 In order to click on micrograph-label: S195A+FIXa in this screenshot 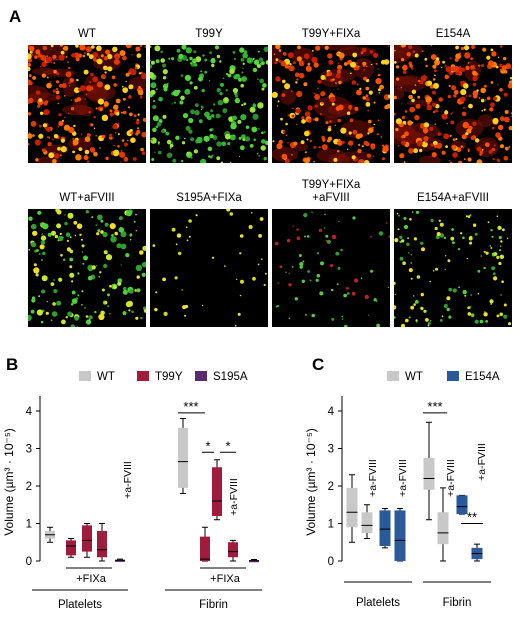, I will do `click(209, 198)`.